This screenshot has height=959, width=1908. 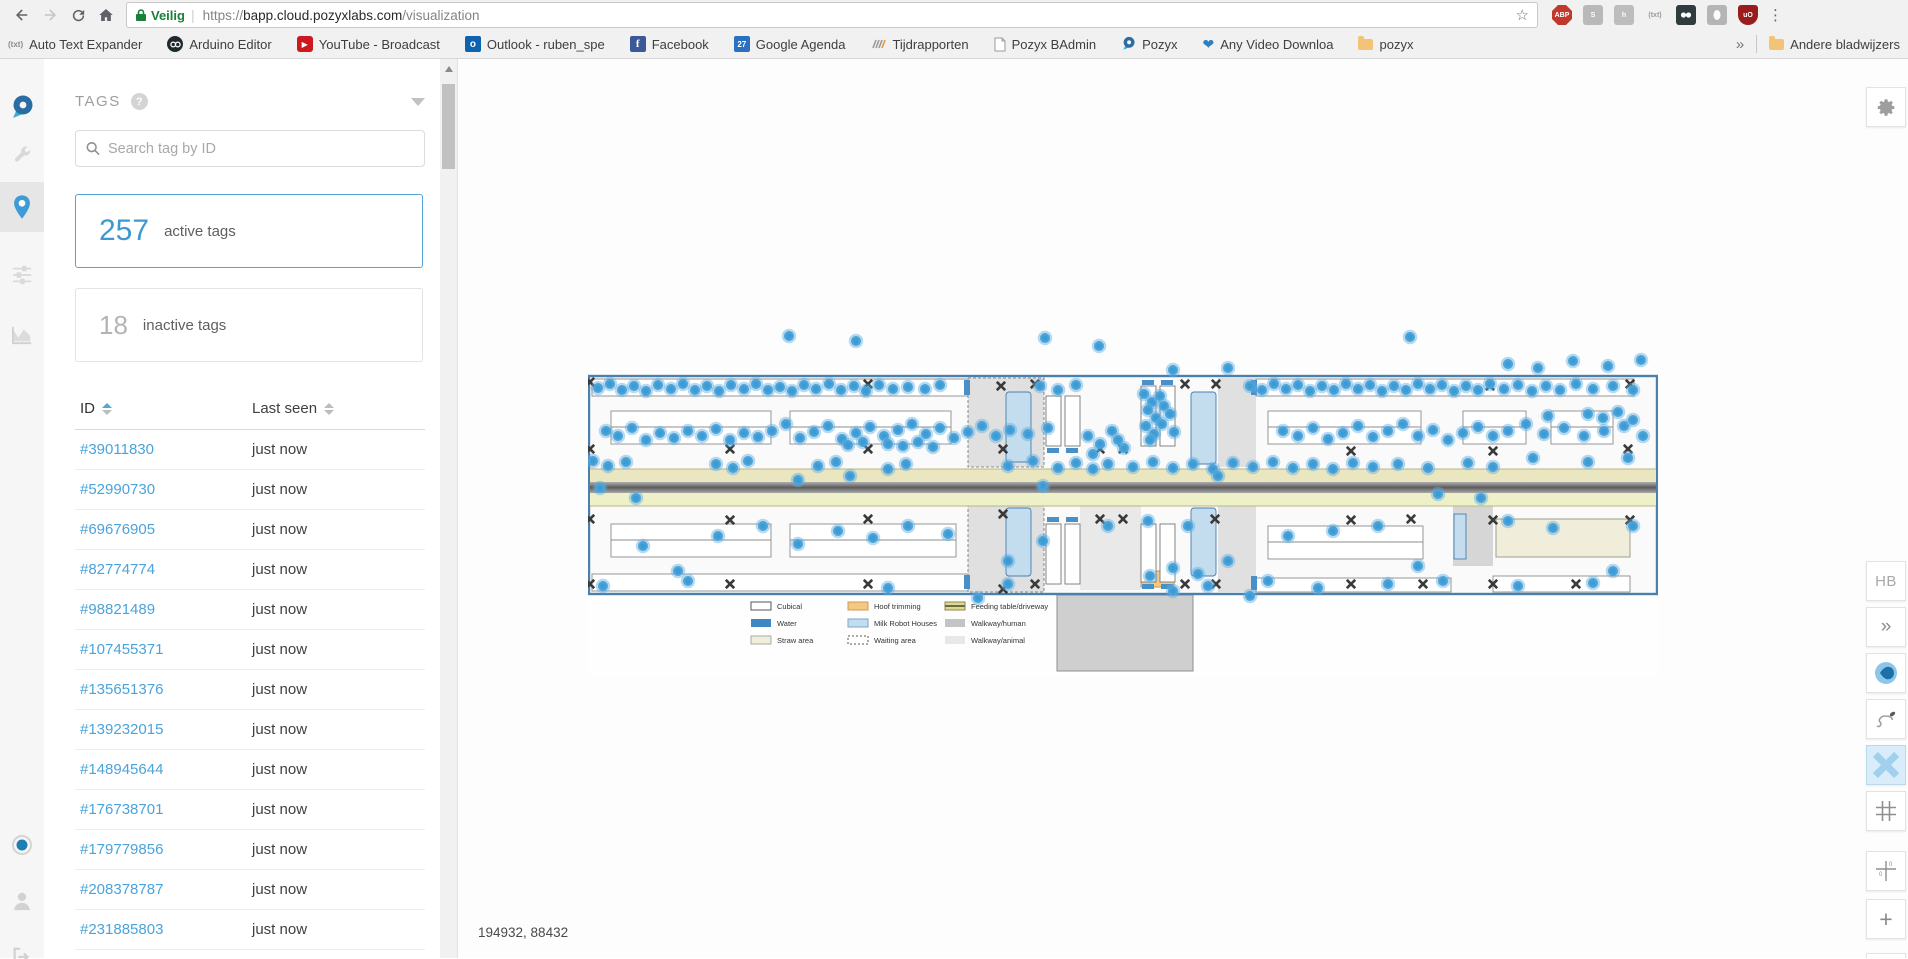 I want to click on sort-icon-last-seen, so click(x=329, y=408).